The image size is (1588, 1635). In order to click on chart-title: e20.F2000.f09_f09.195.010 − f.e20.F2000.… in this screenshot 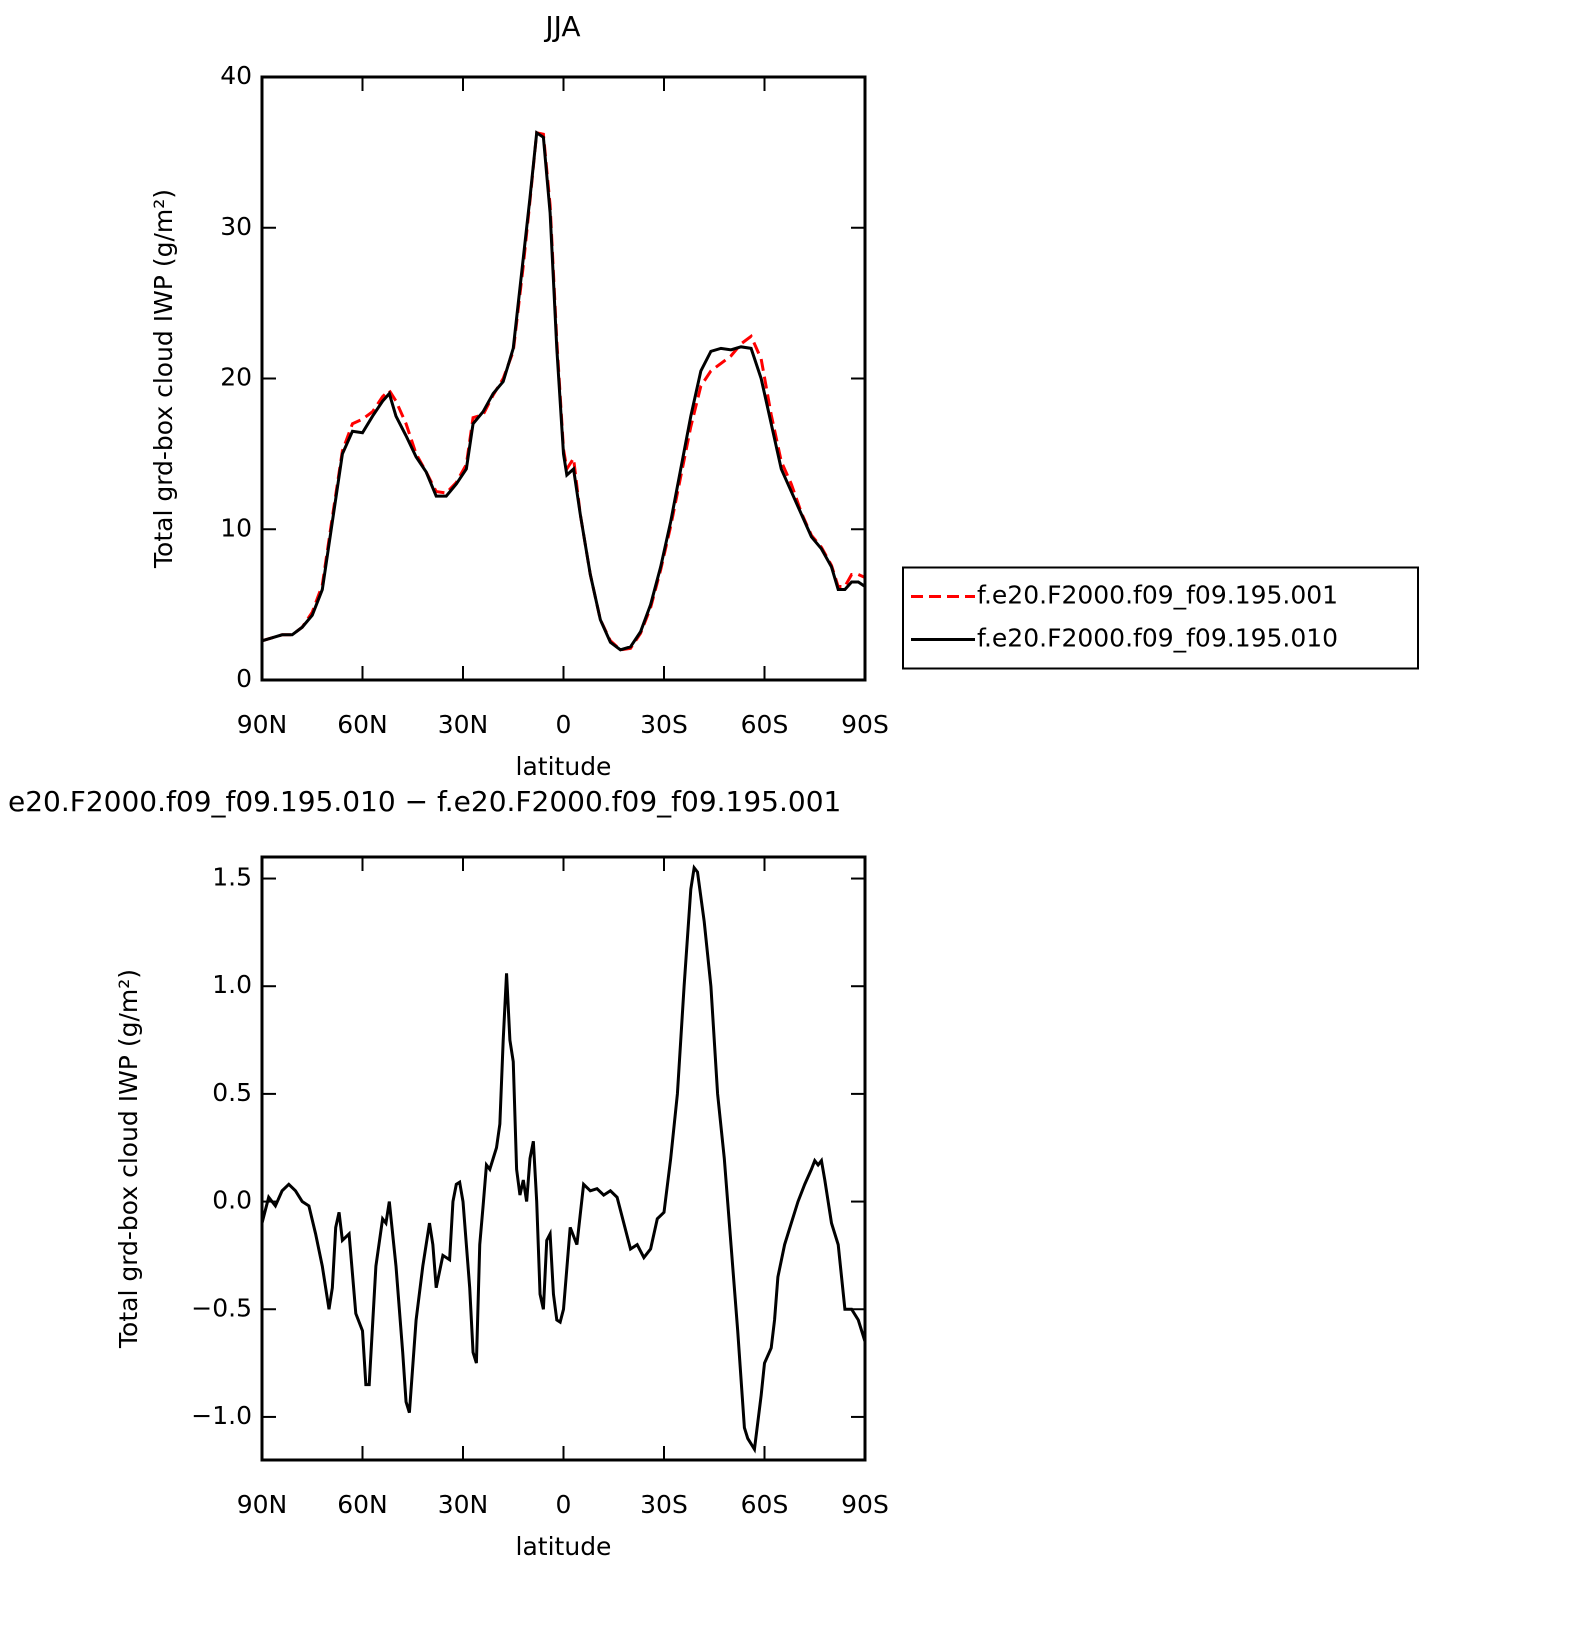, I will do `click(424, 801)`.